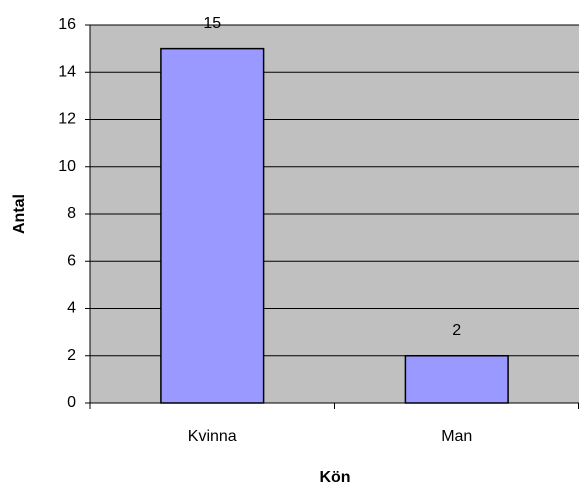 This screenshot has height=485, width=579. What do you see at coordinates (212, 23) in the screenshot?
I see `data-label: 15` at bounding box center [212, 23].